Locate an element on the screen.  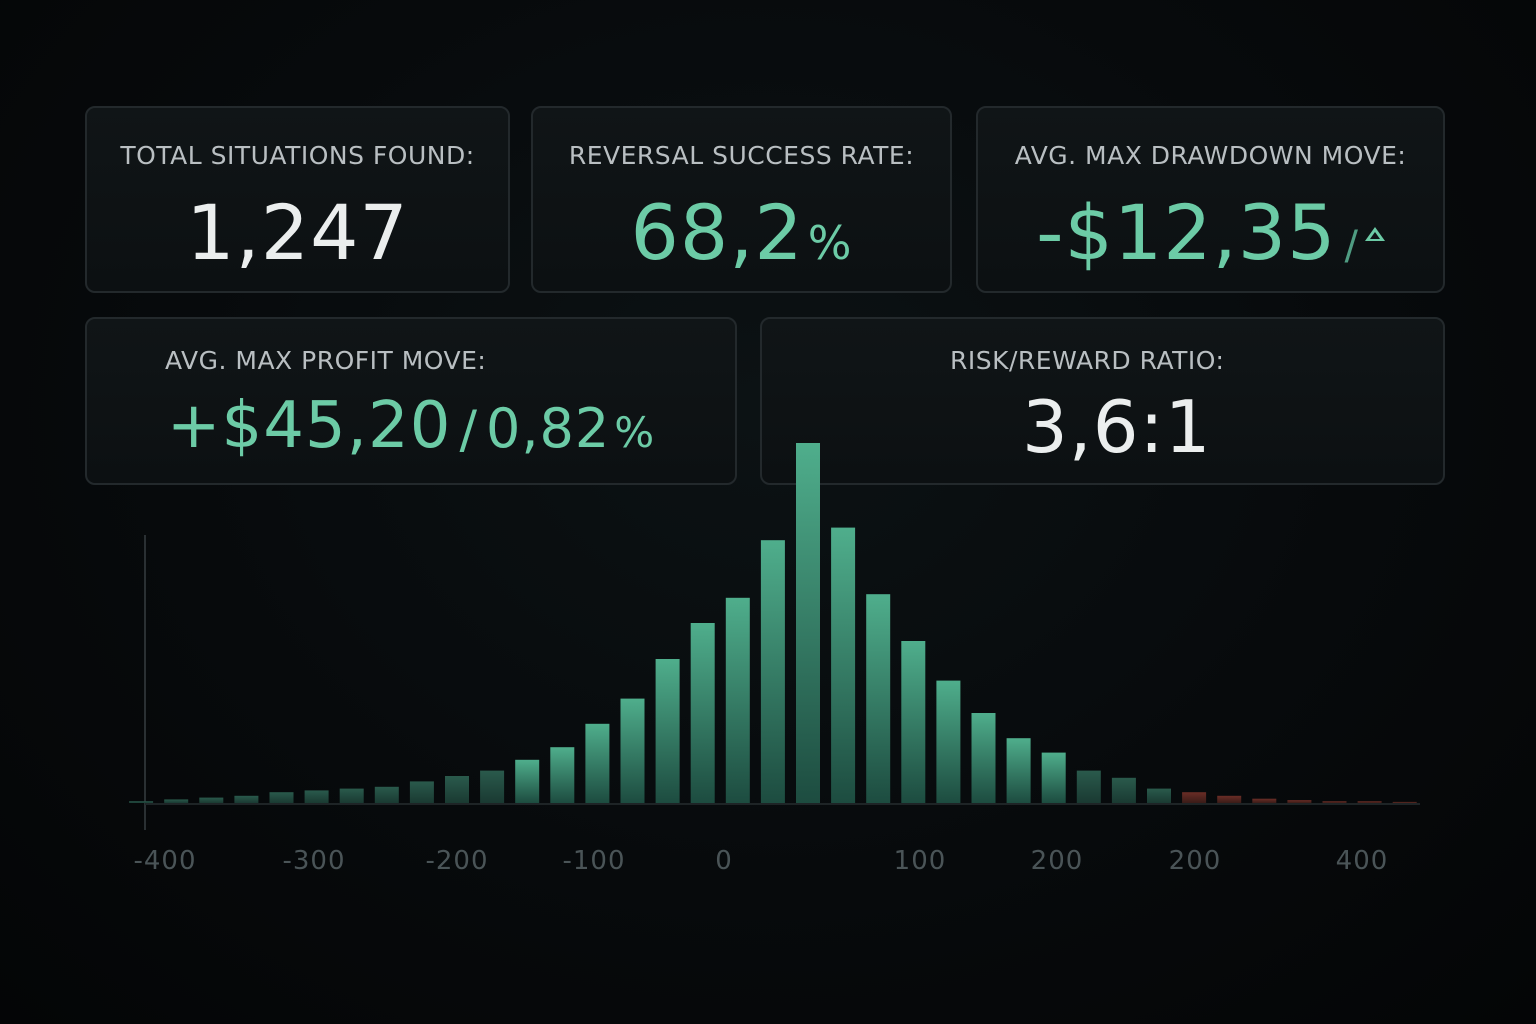
reversal-rate-value: 68,2 is located at coordinates (717, 232).